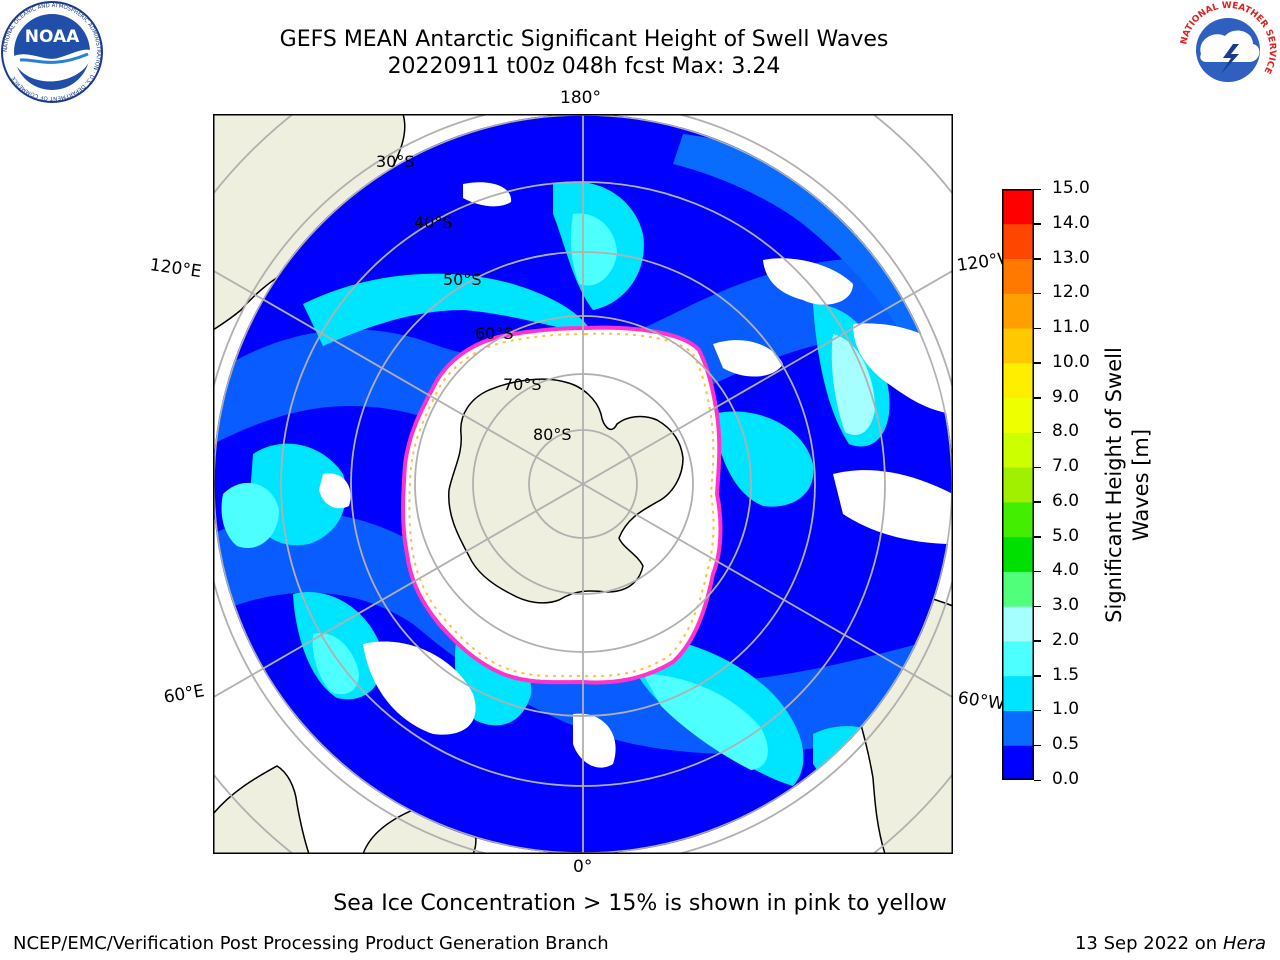  Describe the element at coordinates (584, 66) in the screenshot. I see `chart-subtitle: 20220911 t00z 048h fcst Max: 3.24` at that location.